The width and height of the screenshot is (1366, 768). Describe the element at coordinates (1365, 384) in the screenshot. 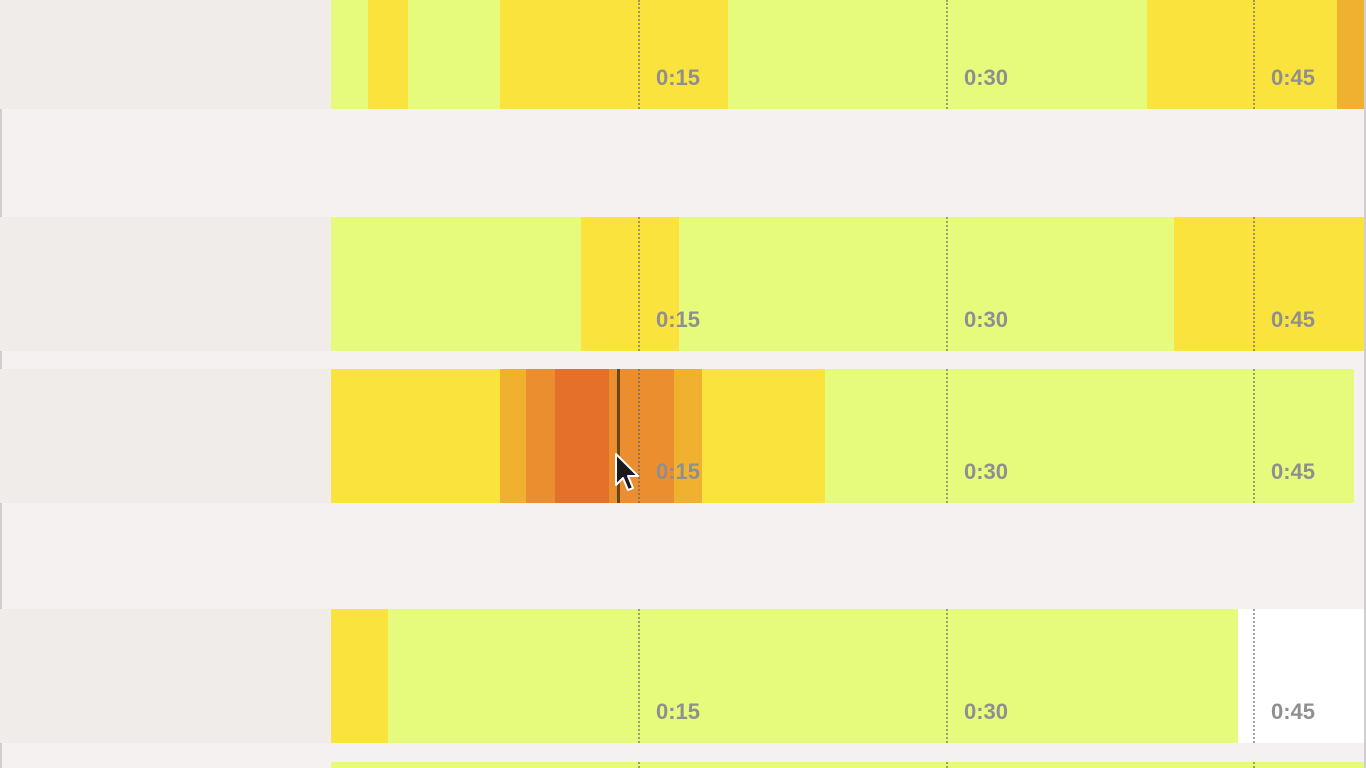

I see `right-edge` at that location.